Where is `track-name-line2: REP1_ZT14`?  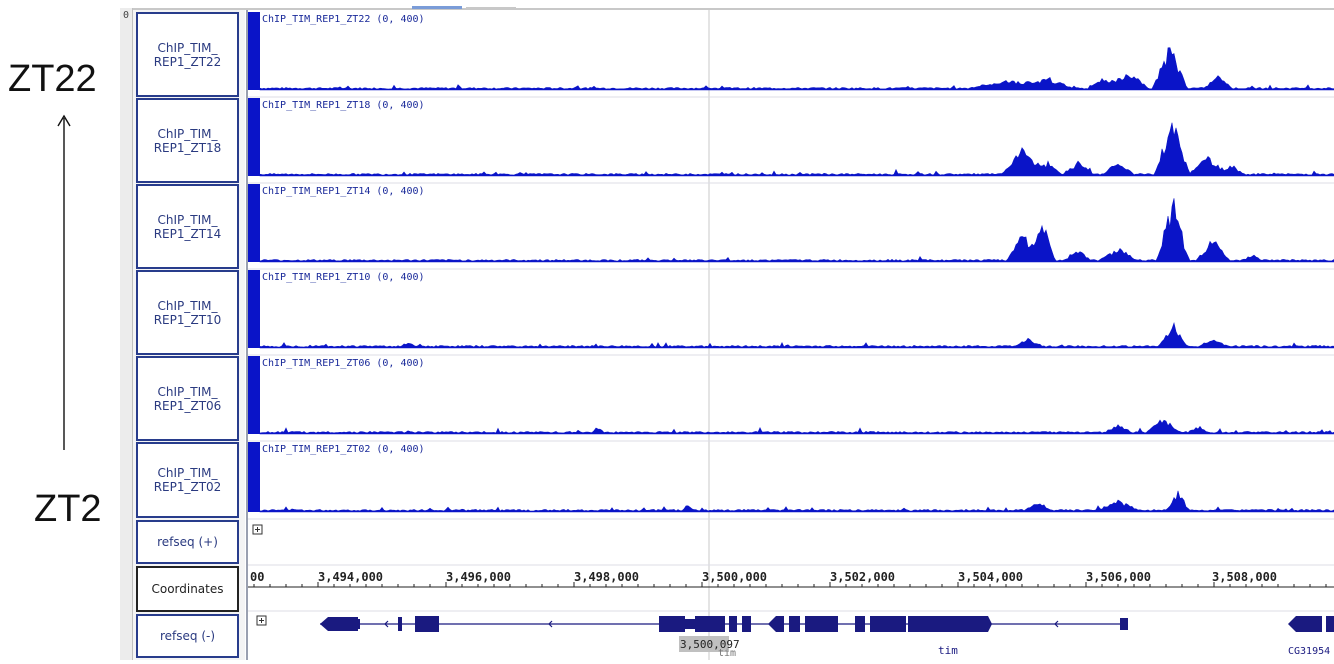 track-name-line2: REP1_ZT14 is located at coordinates (187, 233).